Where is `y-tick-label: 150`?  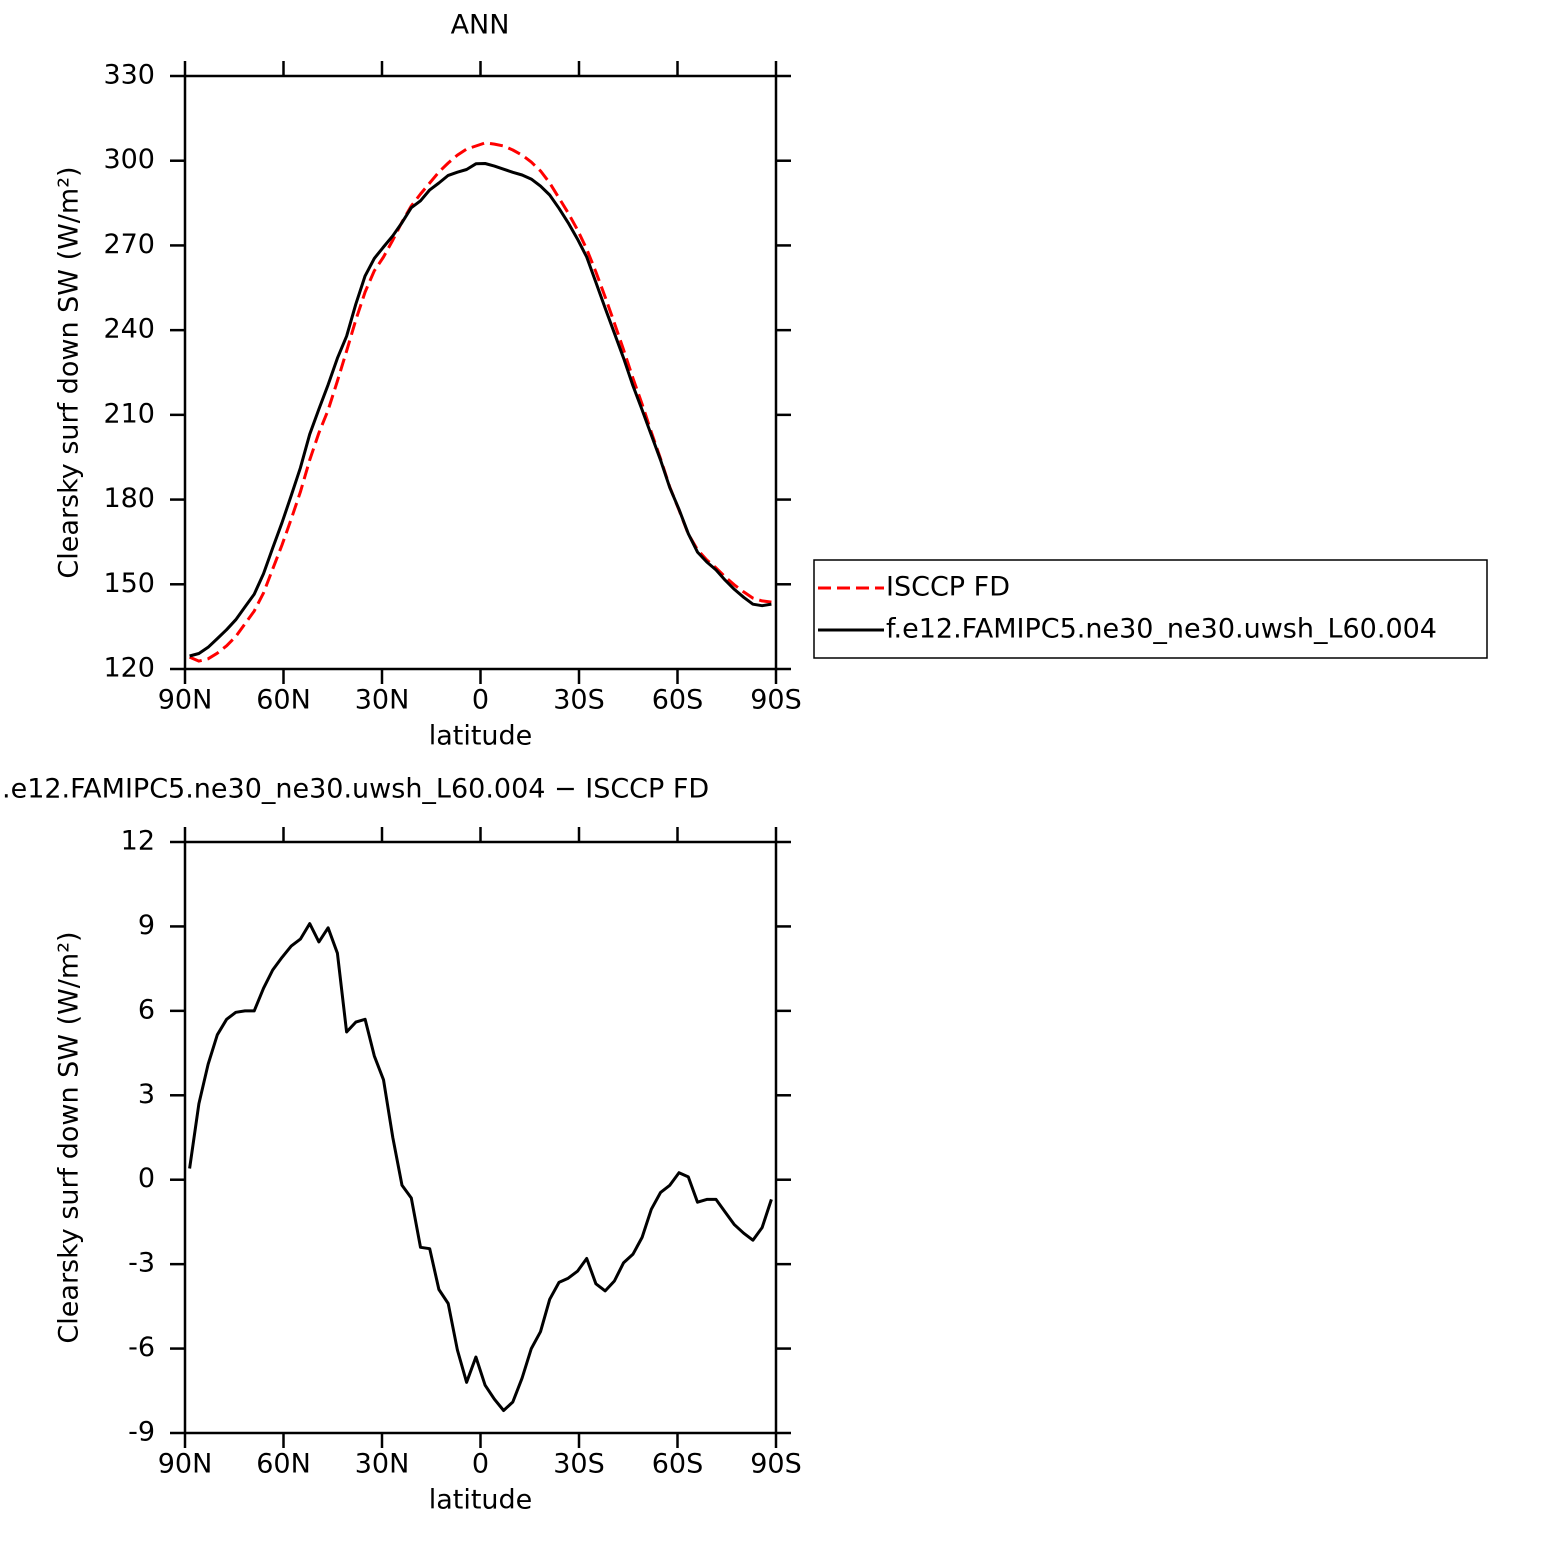
y-tick-label: 150 is located at coordinates (129, 583).